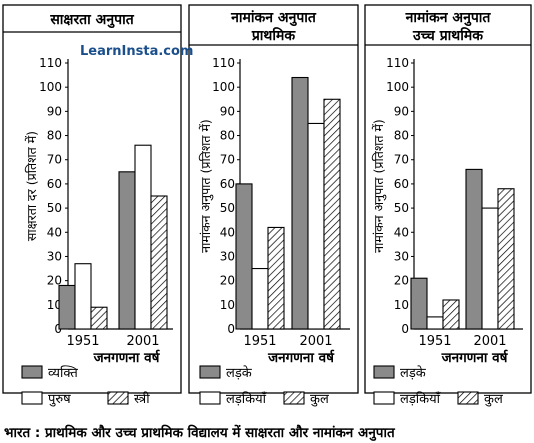 This screenshot has height=443, width=534. What do you see at coordinates (91, 20) in the screenshot?
I see `chart-title: साक्षरता अनुपात` at bounding box center [91, 20].